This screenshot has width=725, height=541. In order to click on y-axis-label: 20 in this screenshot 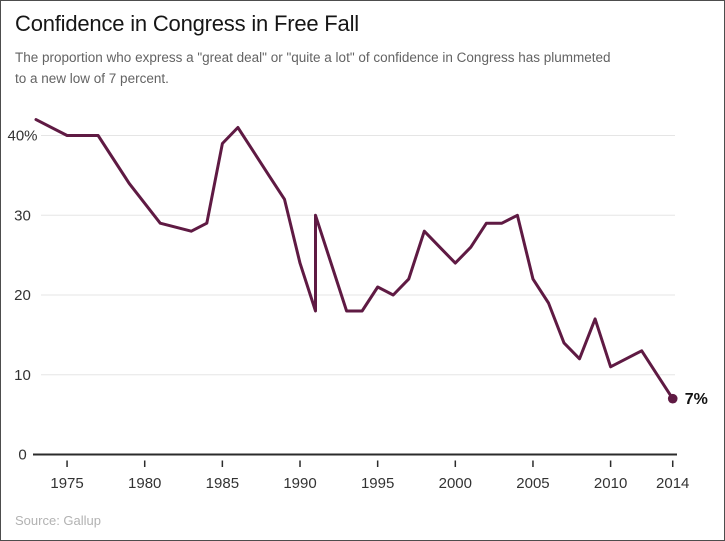, I will do `click(22, 295)`.